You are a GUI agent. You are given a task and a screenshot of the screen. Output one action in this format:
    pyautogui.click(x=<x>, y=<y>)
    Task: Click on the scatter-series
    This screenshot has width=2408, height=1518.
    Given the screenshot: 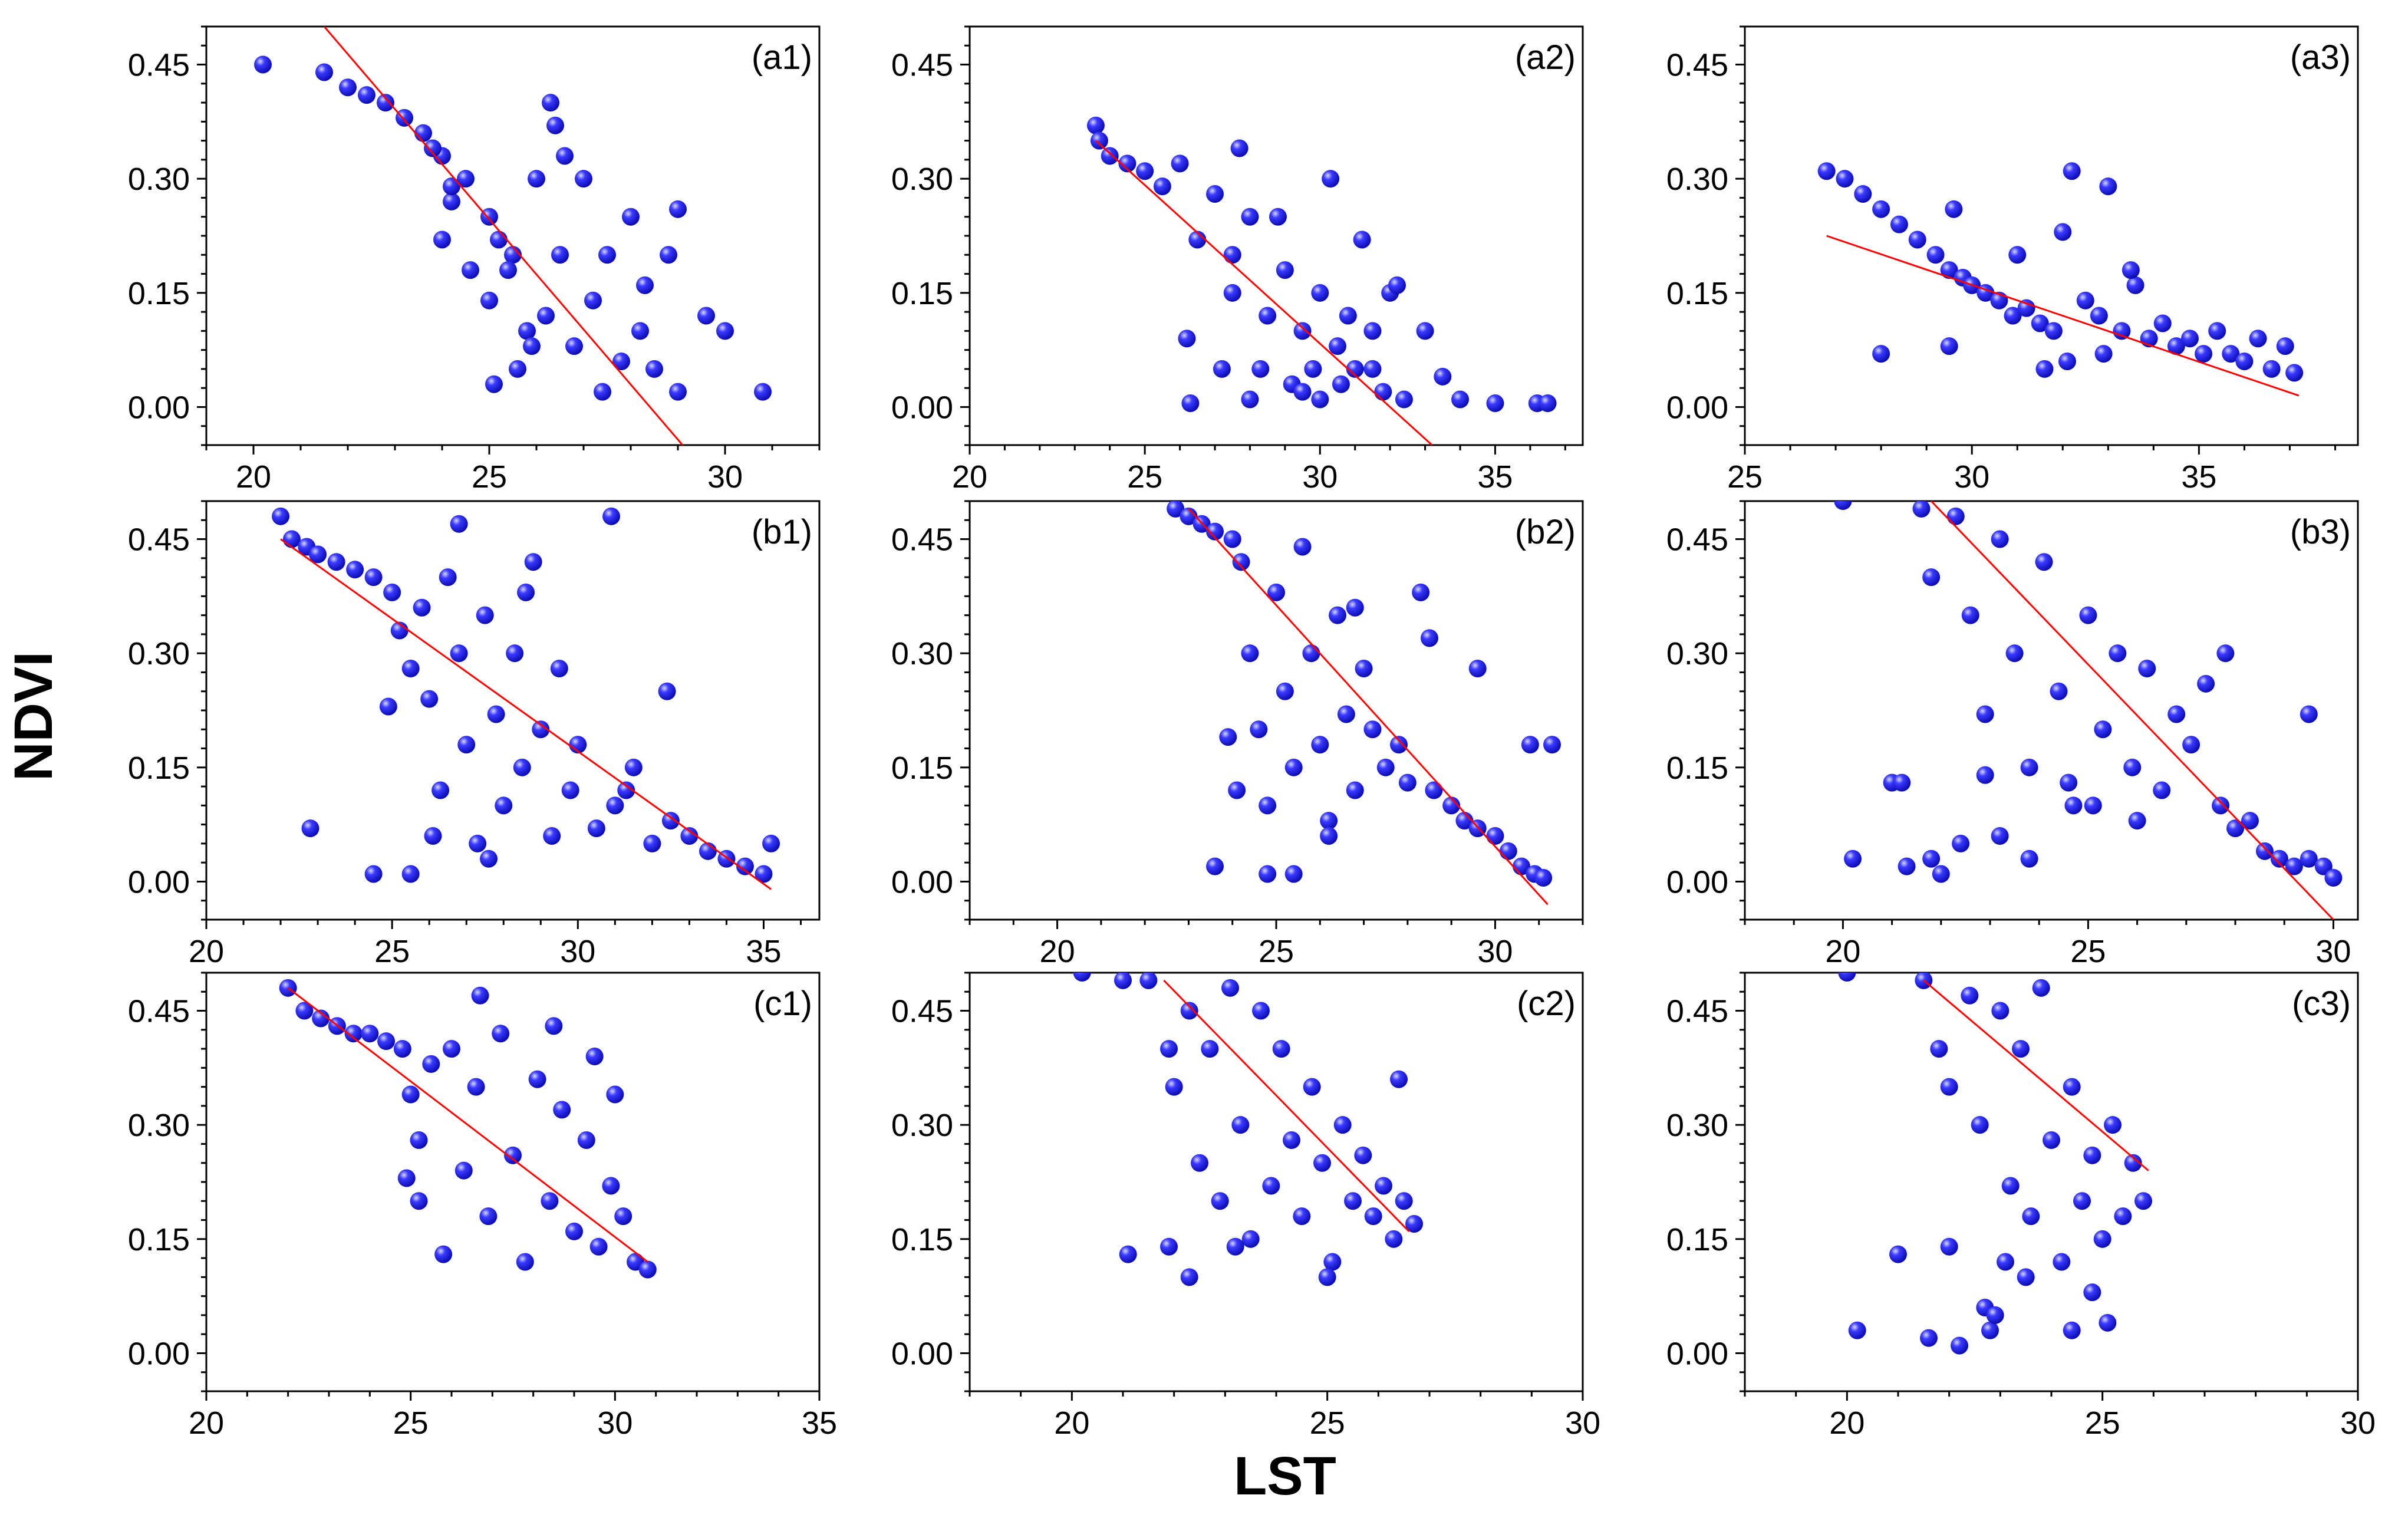 What is the action you would take?
    pyautogui.click(x=526, y=695)
    